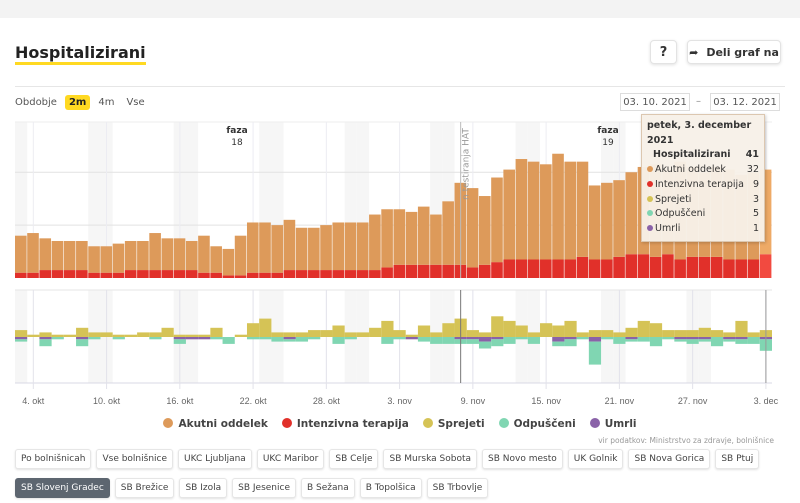 The height and width of the screenshot is (503, 800). Describe the element at coordinates (62, 488) in the screenshot. I see `hospital-button: SB Slovenj Gradec` at that location.